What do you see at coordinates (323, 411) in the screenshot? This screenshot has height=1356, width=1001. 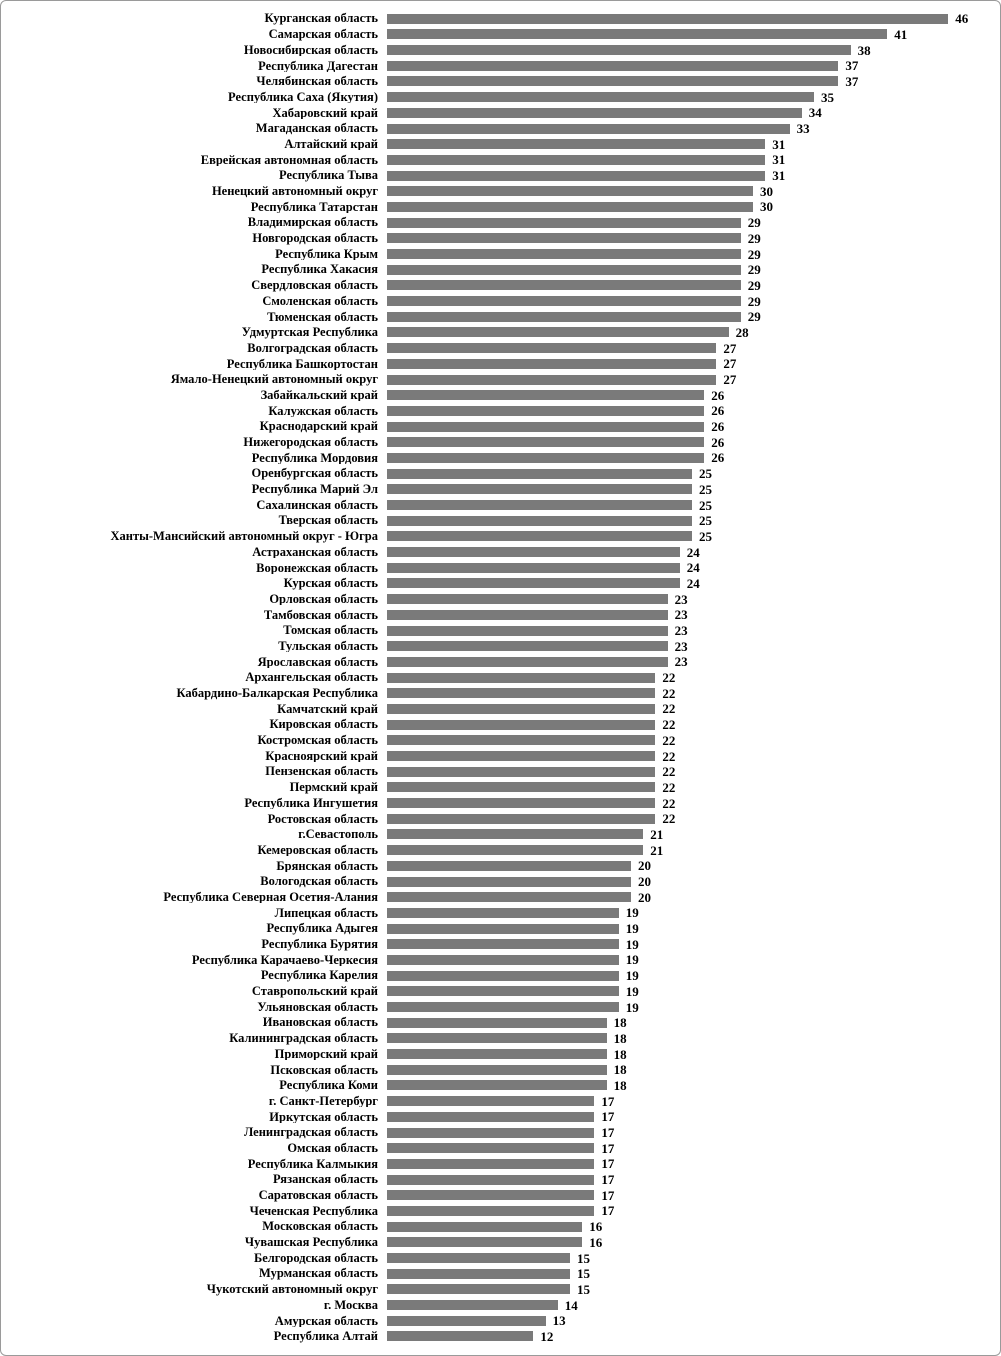 I see `category-label: Калужская область` at bounding box center [323, 411].